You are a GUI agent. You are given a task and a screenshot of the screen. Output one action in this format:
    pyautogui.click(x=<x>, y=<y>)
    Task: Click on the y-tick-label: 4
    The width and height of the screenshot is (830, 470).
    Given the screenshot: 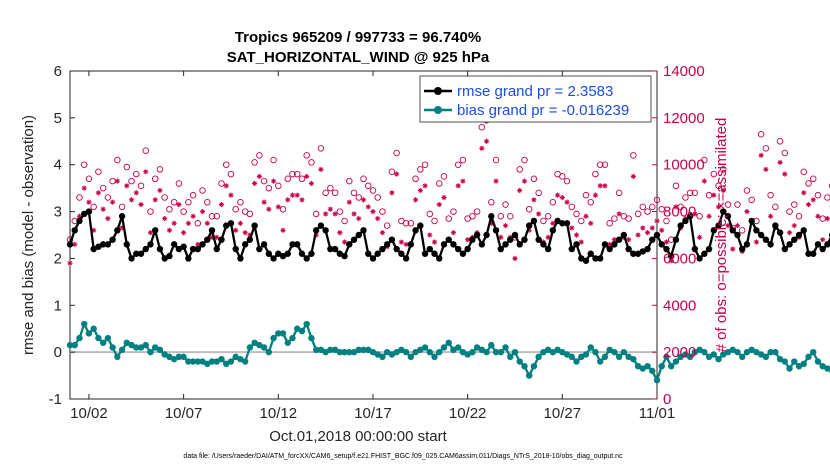 What is the action you would take?
    pyautogui.click(x=58, y=165)
    